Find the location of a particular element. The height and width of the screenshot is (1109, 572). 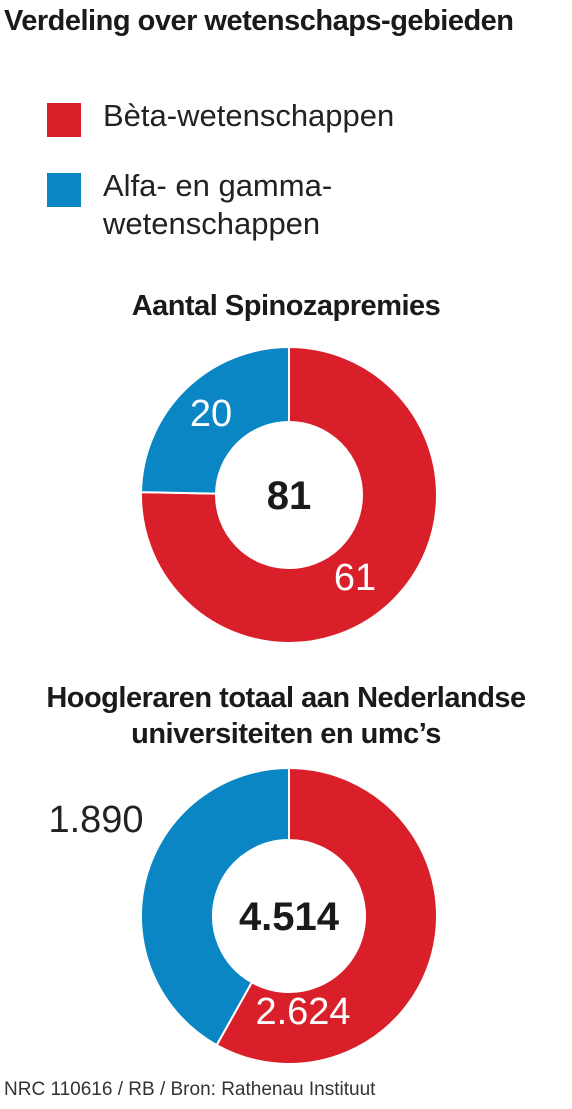

legend-label-alfa-gamma: Alfa- en gamma-wetenschappen is located at coordinates (218, 204).